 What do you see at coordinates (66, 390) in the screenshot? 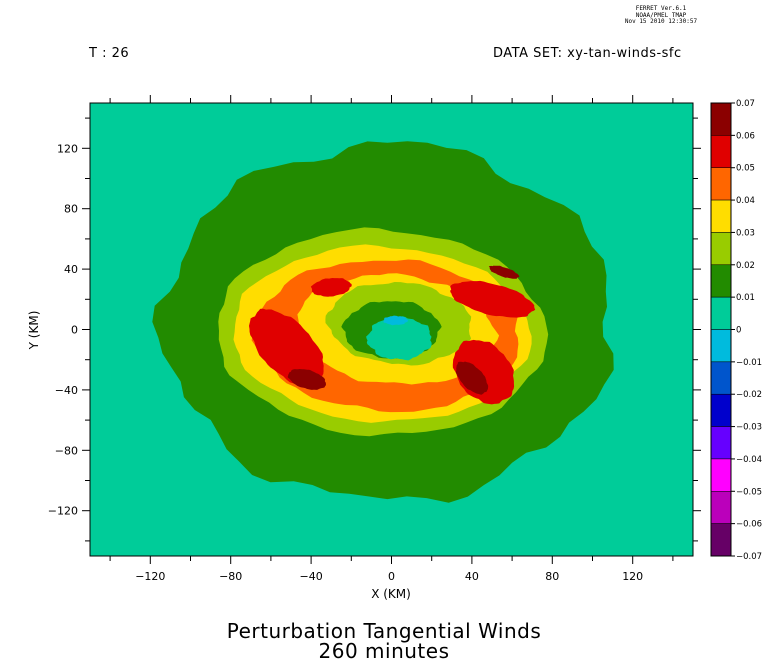
I see `y-tick-label: −40` at bounding box center [66, 390].